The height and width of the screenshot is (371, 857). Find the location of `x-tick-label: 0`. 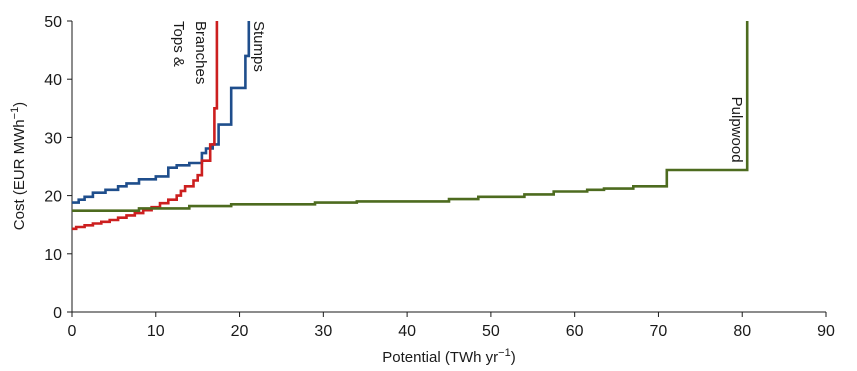

x-tick-label: 0 is located at coordinates (72, 331).